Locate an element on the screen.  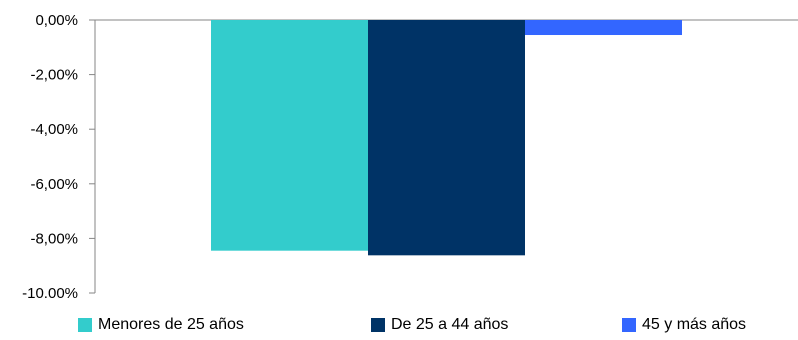
y-tick-label: -8,00% is located at coordinates (54, 238).